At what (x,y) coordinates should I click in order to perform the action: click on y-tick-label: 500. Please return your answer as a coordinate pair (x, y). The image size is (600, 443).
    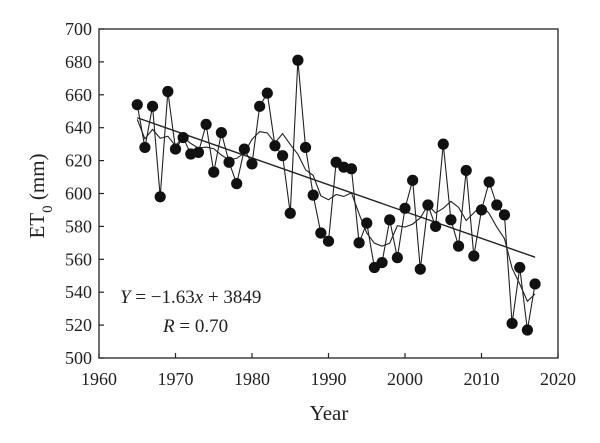
    Looking at the image, I should click on (78, 358).